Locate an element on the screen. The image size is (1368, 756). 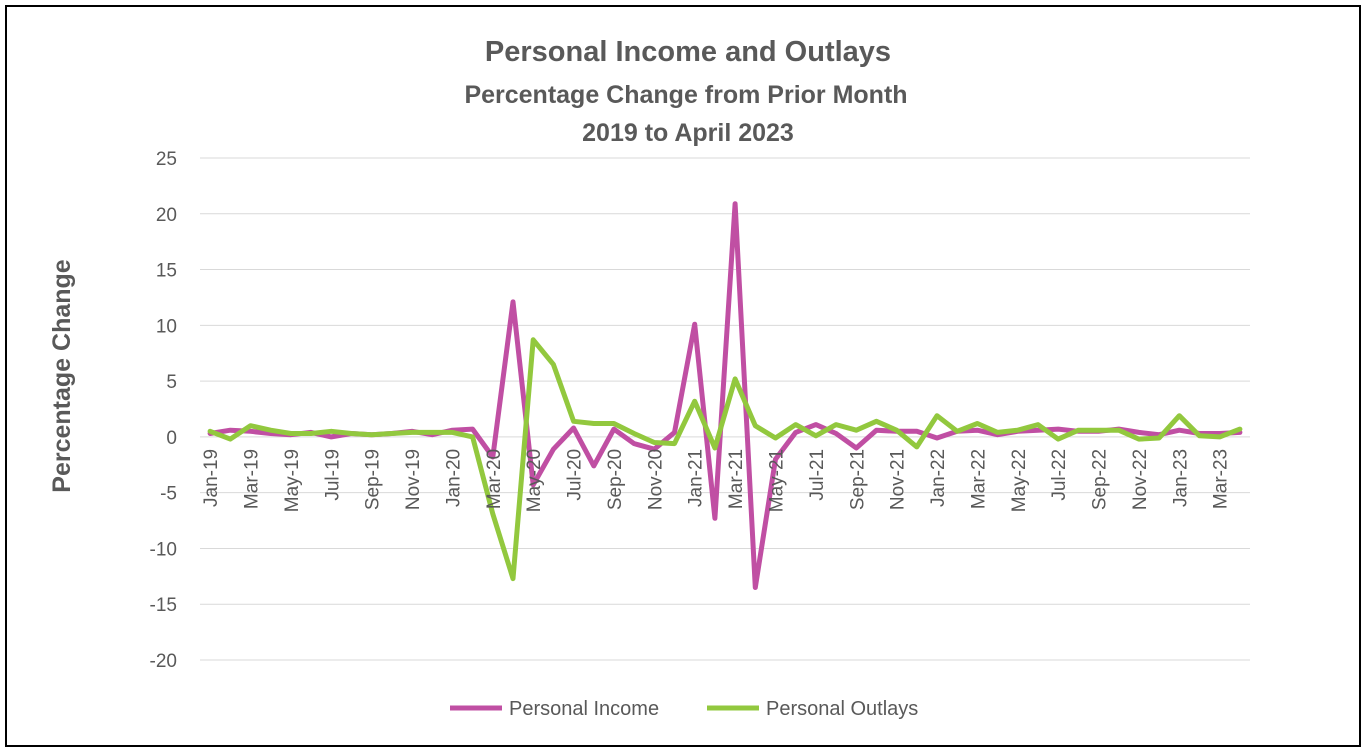
y-tick-label: -5 is located at coordinates (168, 494).